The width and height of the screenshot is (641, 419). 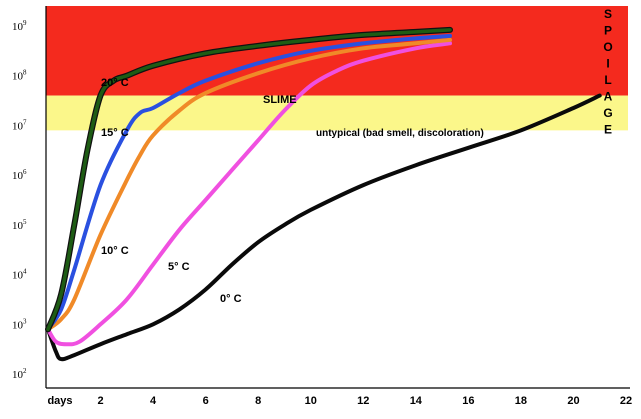 What do you see at coordinates (626, 401) in the screenshot?
I see `x-tick-label: 22` at bounding box center [626, 401].